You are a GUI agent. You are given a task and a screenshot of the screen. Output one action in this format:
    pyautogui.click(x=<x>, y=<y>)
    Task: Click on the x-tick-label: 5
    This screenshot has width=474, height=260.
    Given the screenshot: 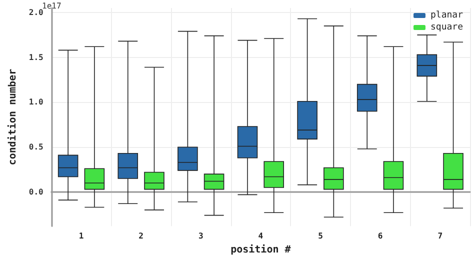 What is the action you would take?
    pyautogui.click(x=321, y=236)
    